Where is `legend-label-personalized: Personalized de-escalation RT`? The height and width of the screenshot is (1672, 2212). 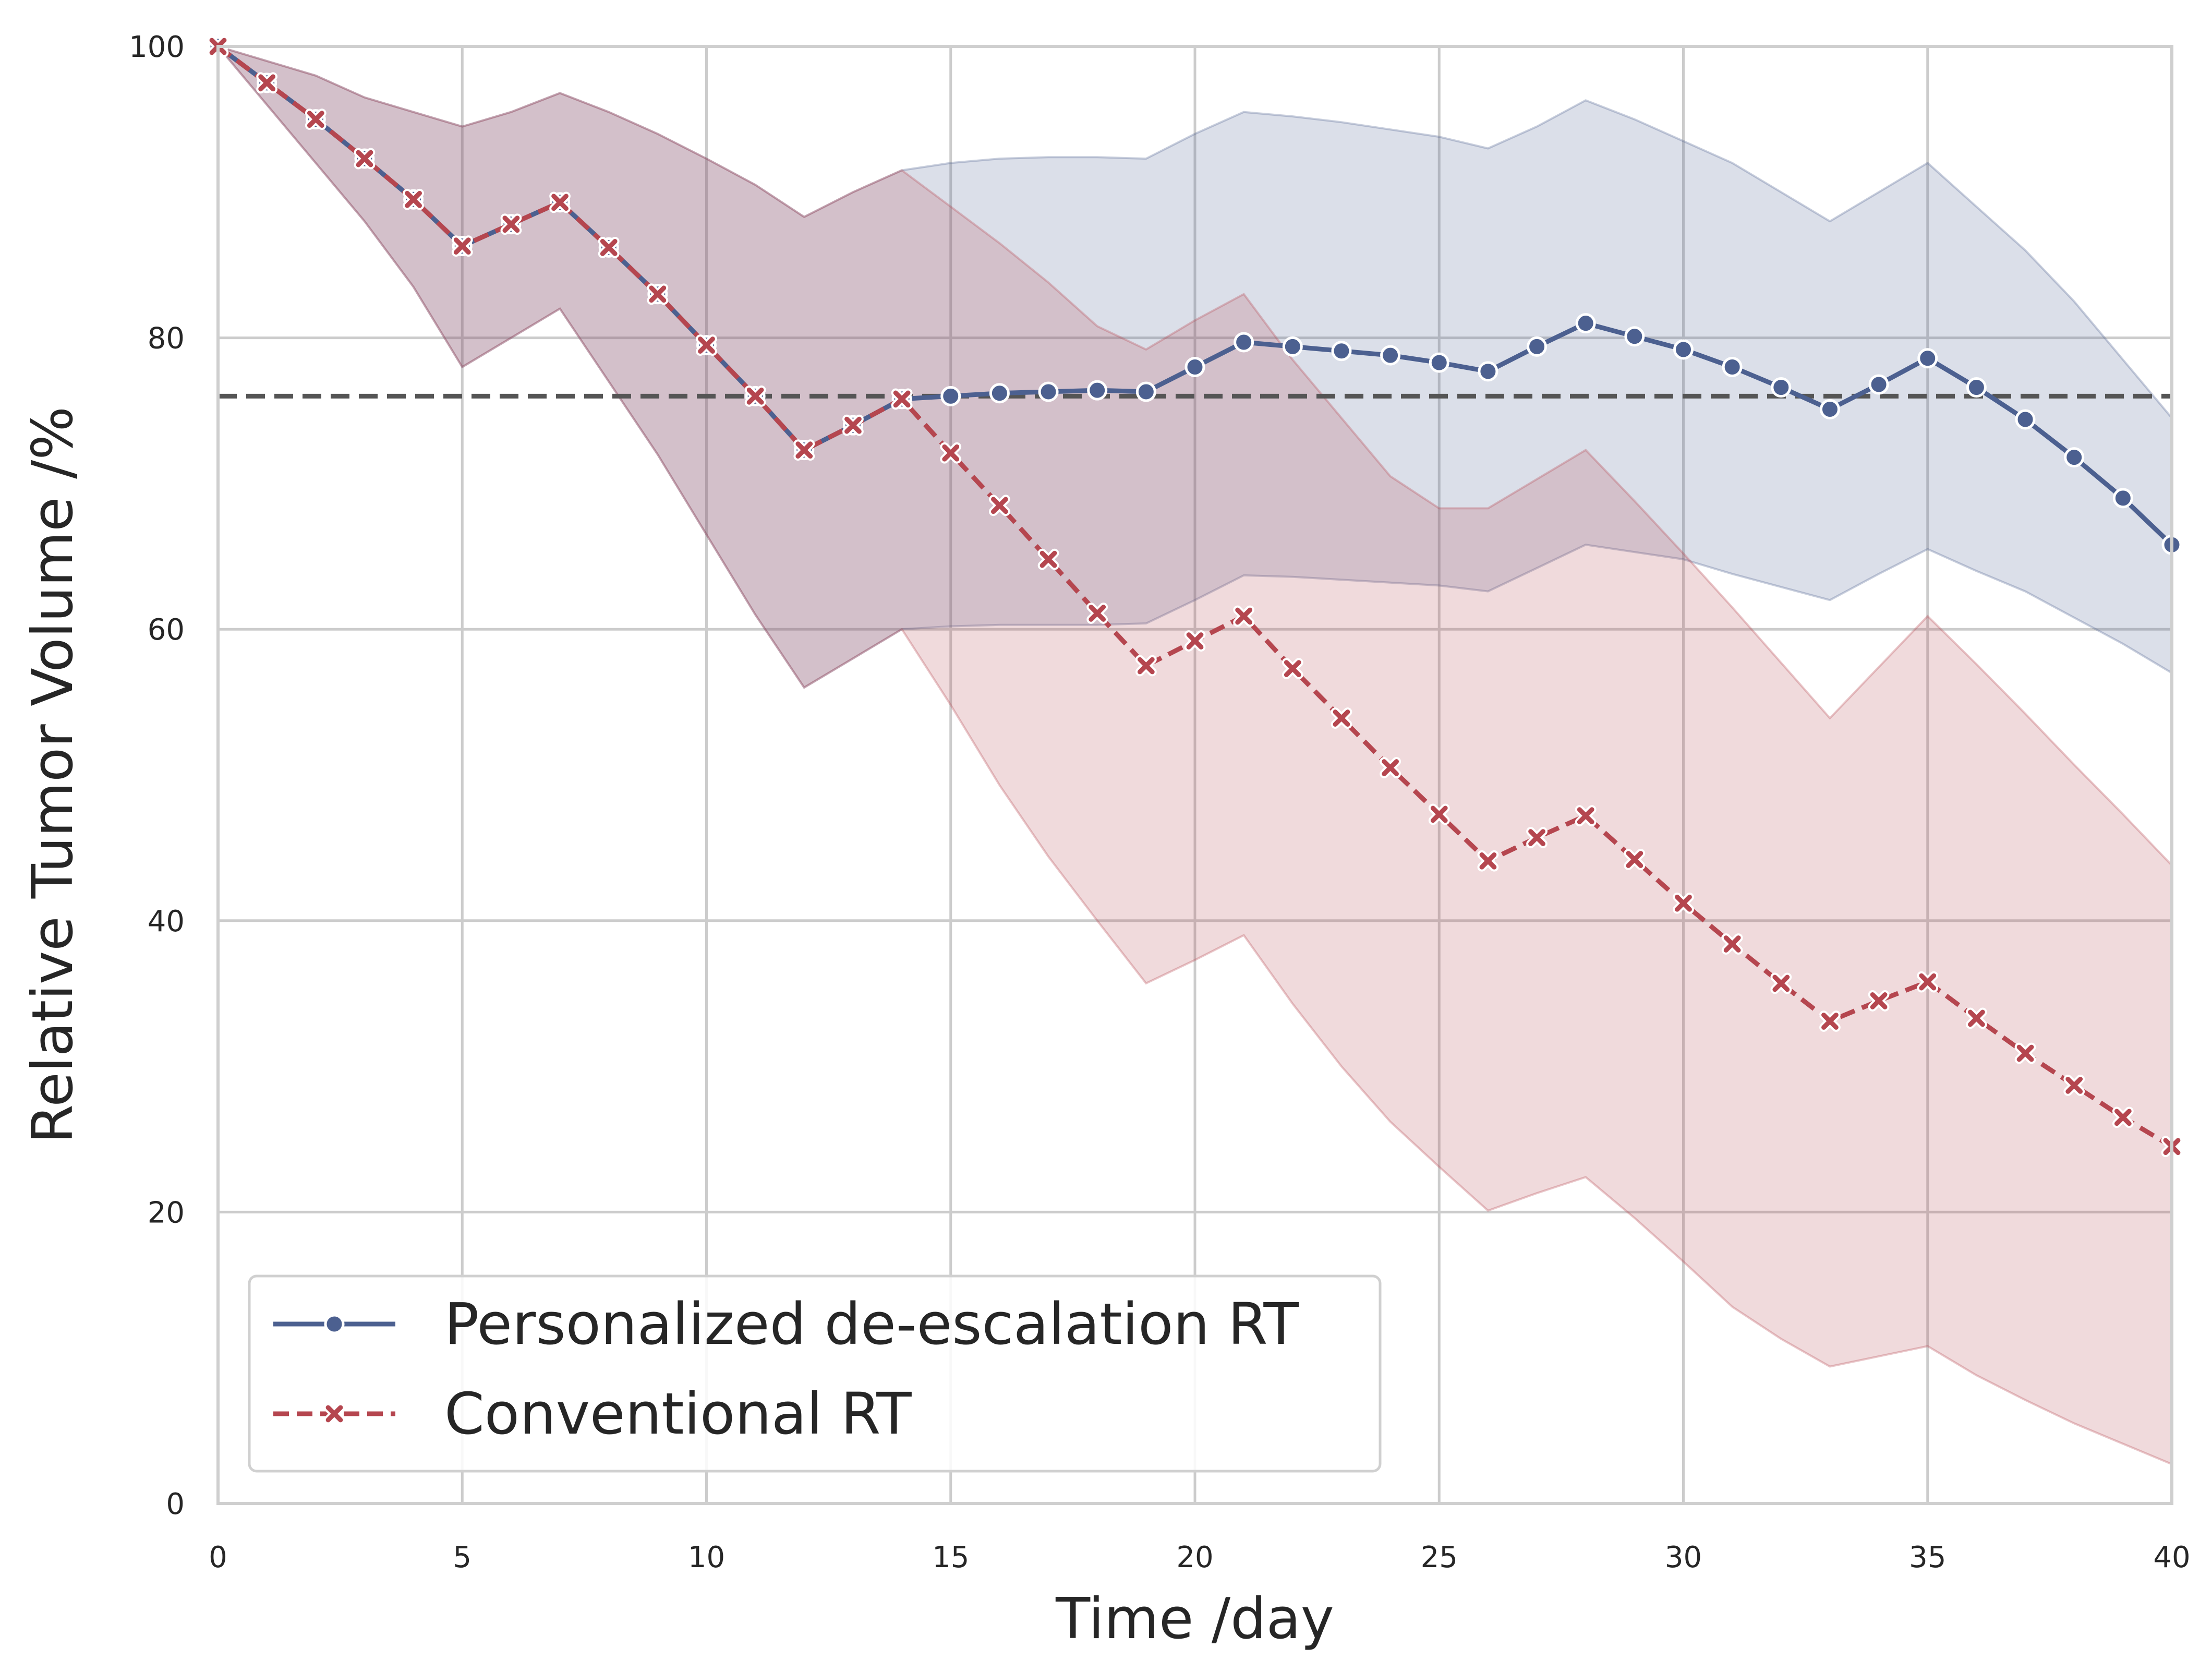
legend-label-personalized: Personalized de-escalation RT is located at coordinates (871, 1324).